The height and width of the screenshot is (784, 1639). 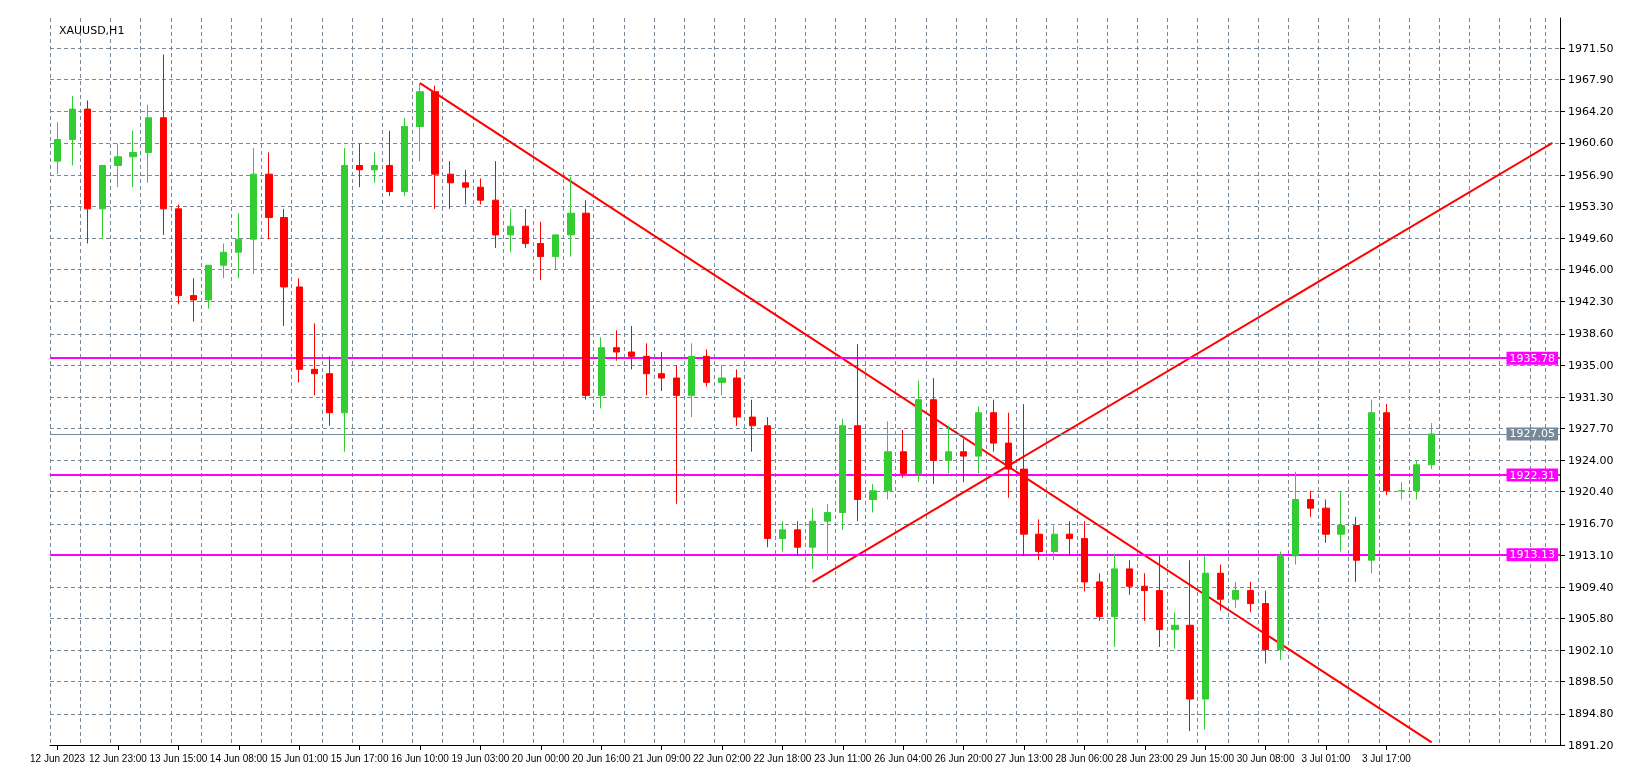 I want to click on y-tick-label: 1905.80, so click(x=1591, y=618).